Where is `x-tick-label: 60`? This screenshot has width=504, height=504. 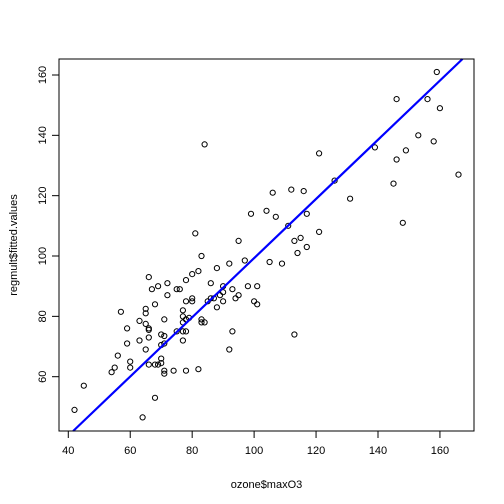
x-tick-label: 60 is located at coordinates (130, 451).